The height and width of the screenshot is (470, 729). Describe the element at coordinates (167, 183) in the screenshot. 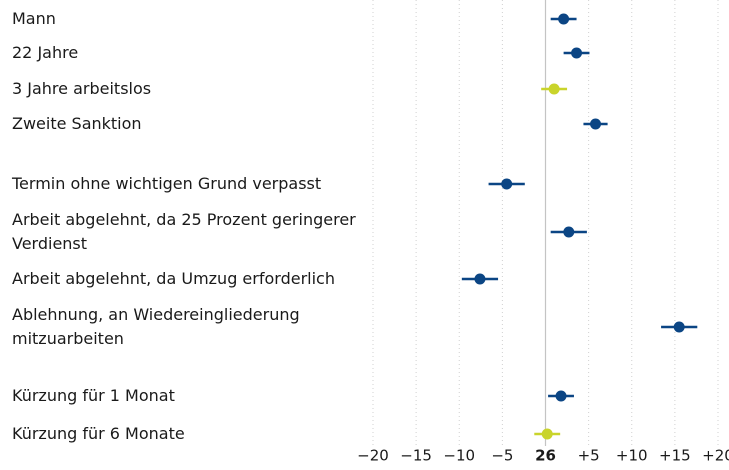

I see `category-label: Termin ohne wichtigen Grund verpasst` at that location.